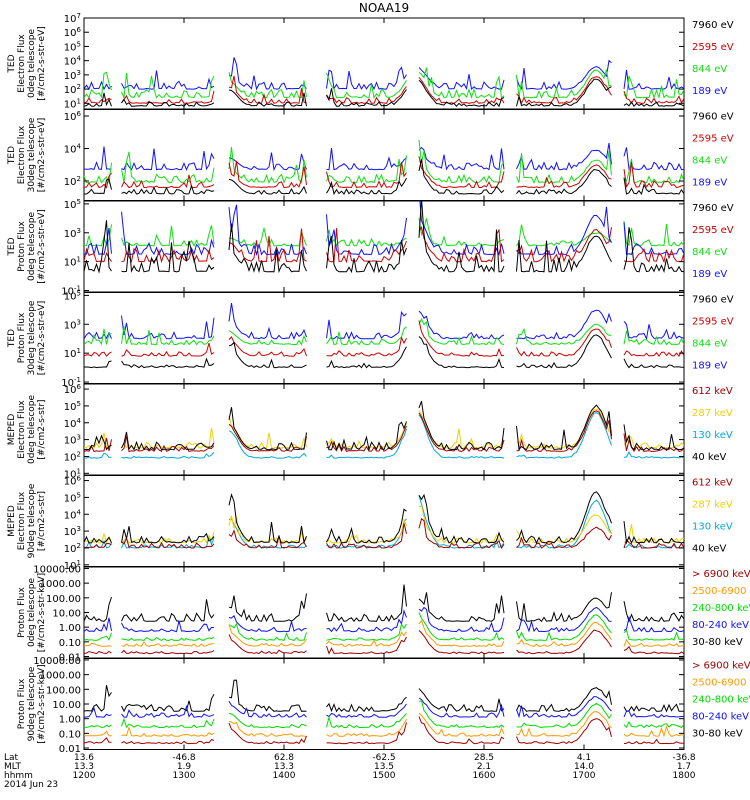 This screenshot has width=750, height=800. What do you see at coordinates (384, 8) in the screenshot?
I see `chart-title: NOAA19` at bounding box center [384, 8].